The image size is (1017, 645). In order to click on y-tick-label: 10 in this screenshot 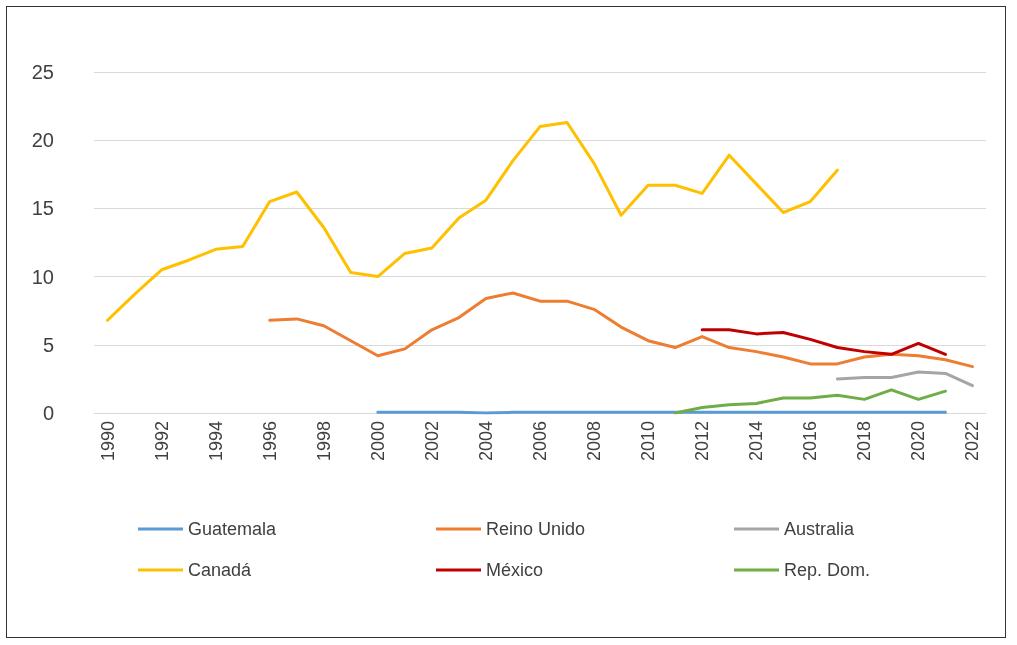, I will do `click(42, 276)`.